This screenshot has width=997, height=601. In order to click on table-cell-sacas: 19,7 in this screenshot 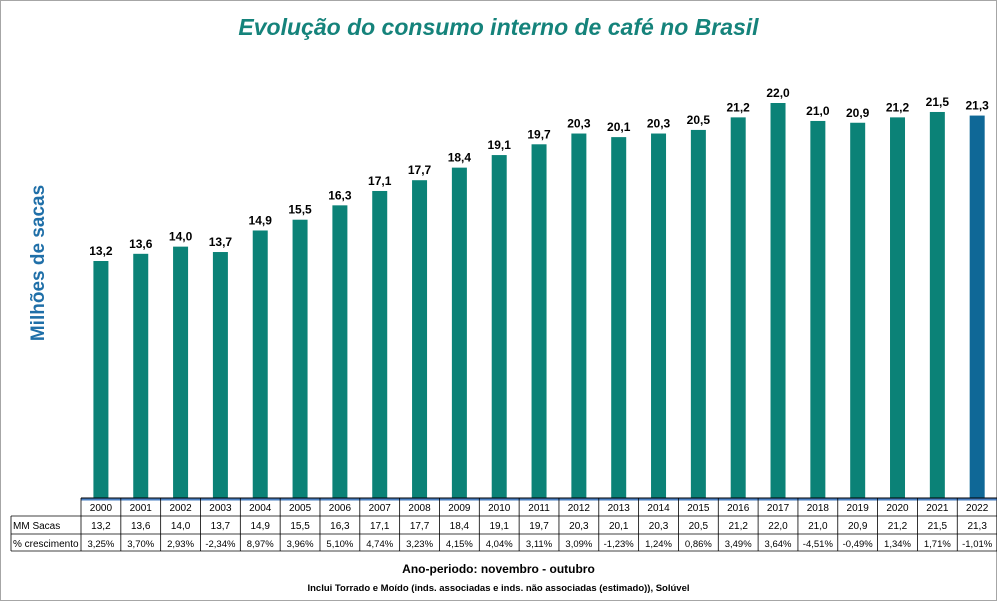, I will do `click(539, 526)`.